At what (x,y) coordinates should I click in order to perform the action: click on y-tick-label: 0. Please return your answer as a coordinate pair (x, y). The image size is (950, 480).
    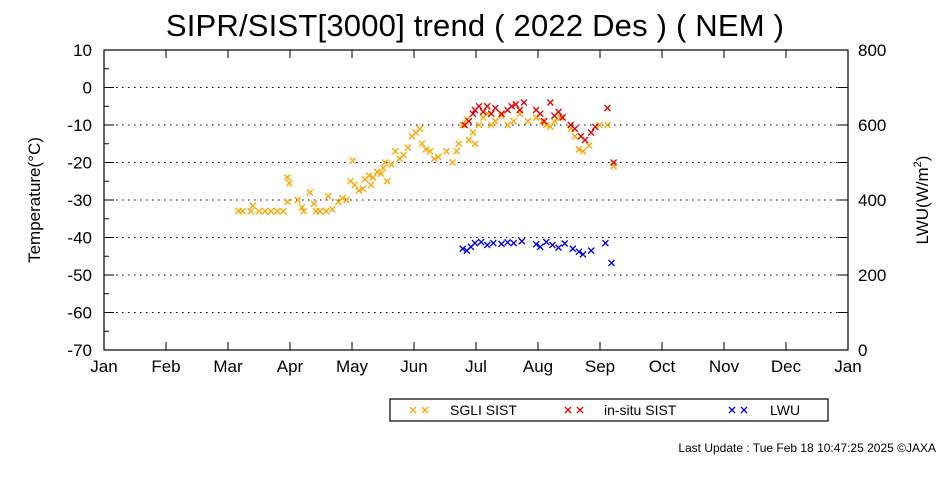
    Looking at the image, I should click on (87, 88).